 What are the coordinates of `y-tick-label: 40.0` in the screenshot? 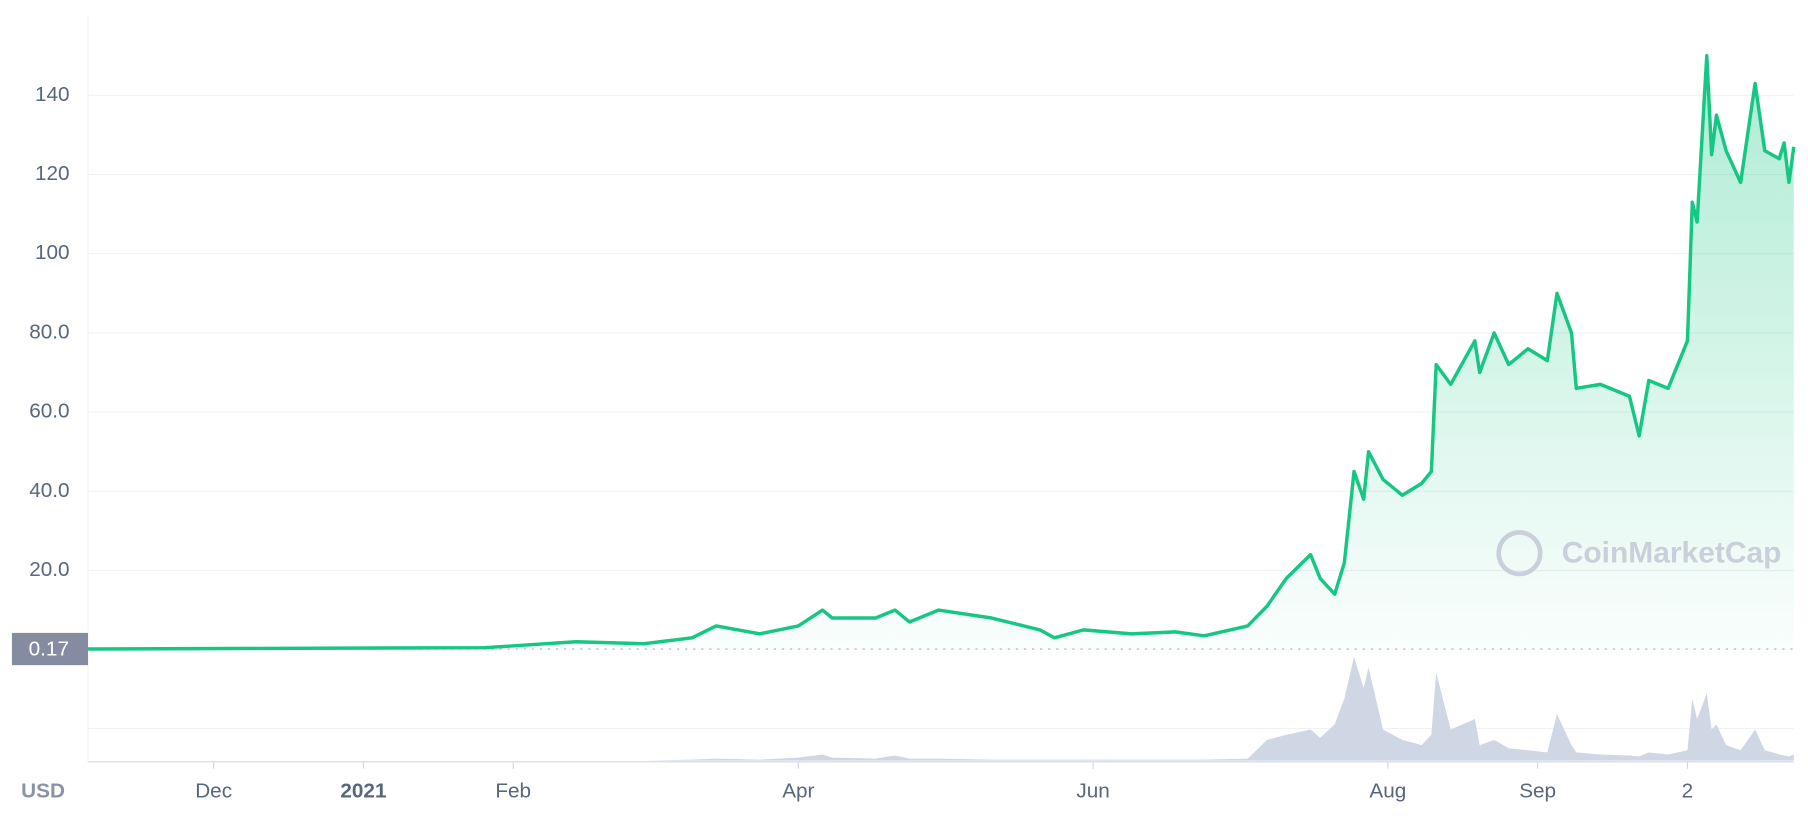 It's located at (49, 490).